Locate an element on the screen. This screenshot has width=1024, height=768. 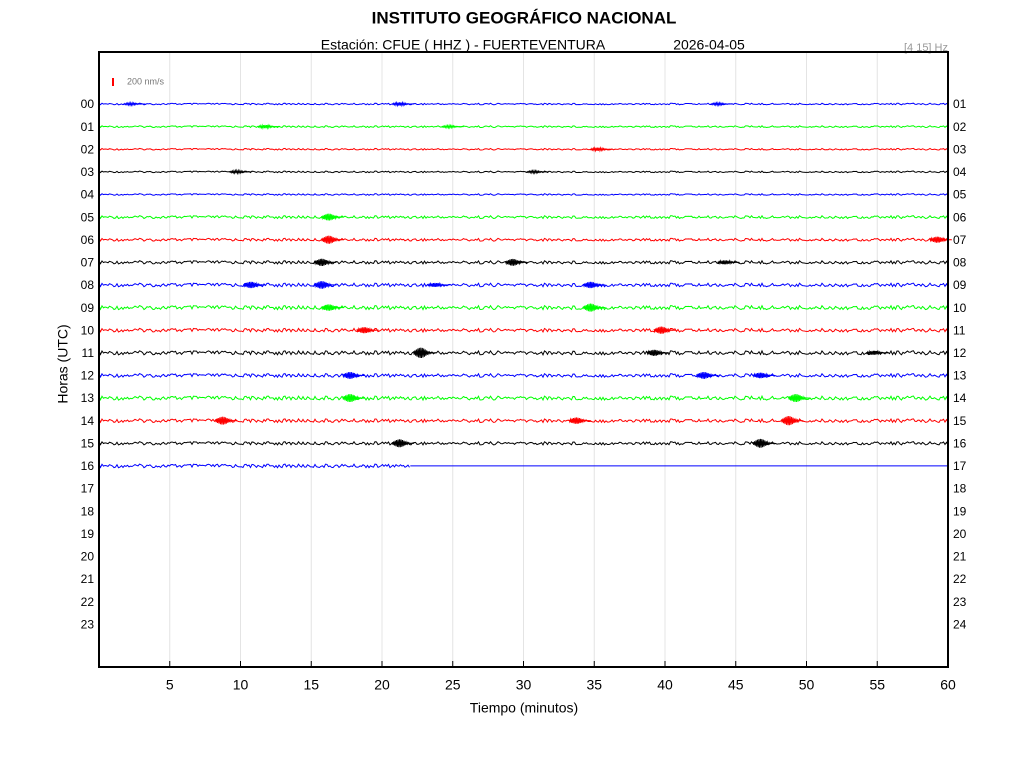
hour-label-right: 19 is located at coordinates (960, 511).